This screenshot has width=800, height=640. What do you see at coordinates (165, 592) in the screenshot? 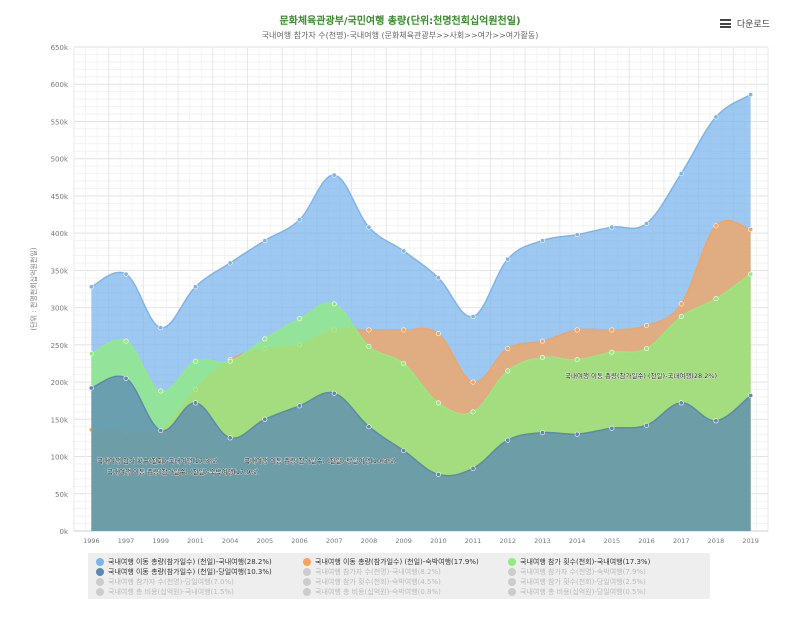
I see `legend-item: 국내여행 총 비용(십억원)-국내여행(1.5%)` at bounding box center [165, 592].